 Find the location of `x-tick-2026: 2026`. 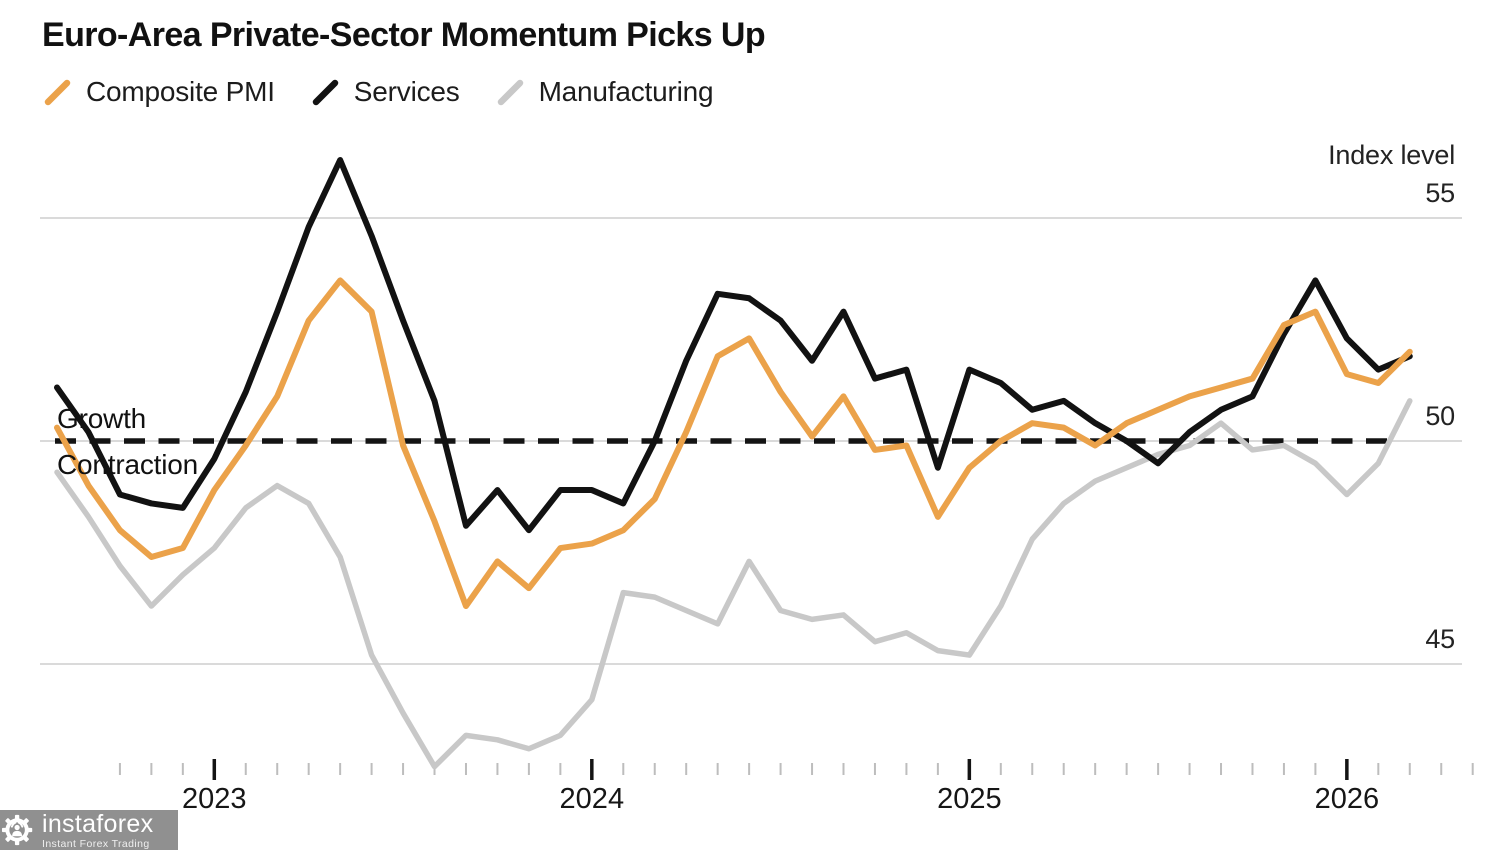

x-tick-2026: 2026 is located at coordinates (1347, 799).